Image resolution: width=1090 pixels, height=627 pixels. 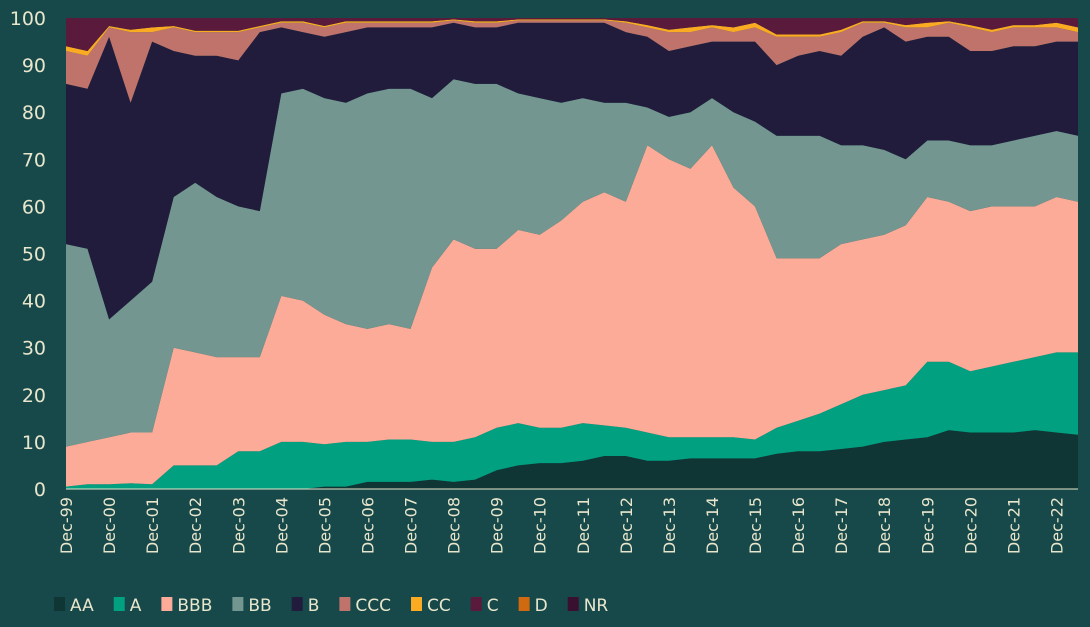 I want to click on x-tick-label: Dec-15, so click(x=755, y=525).